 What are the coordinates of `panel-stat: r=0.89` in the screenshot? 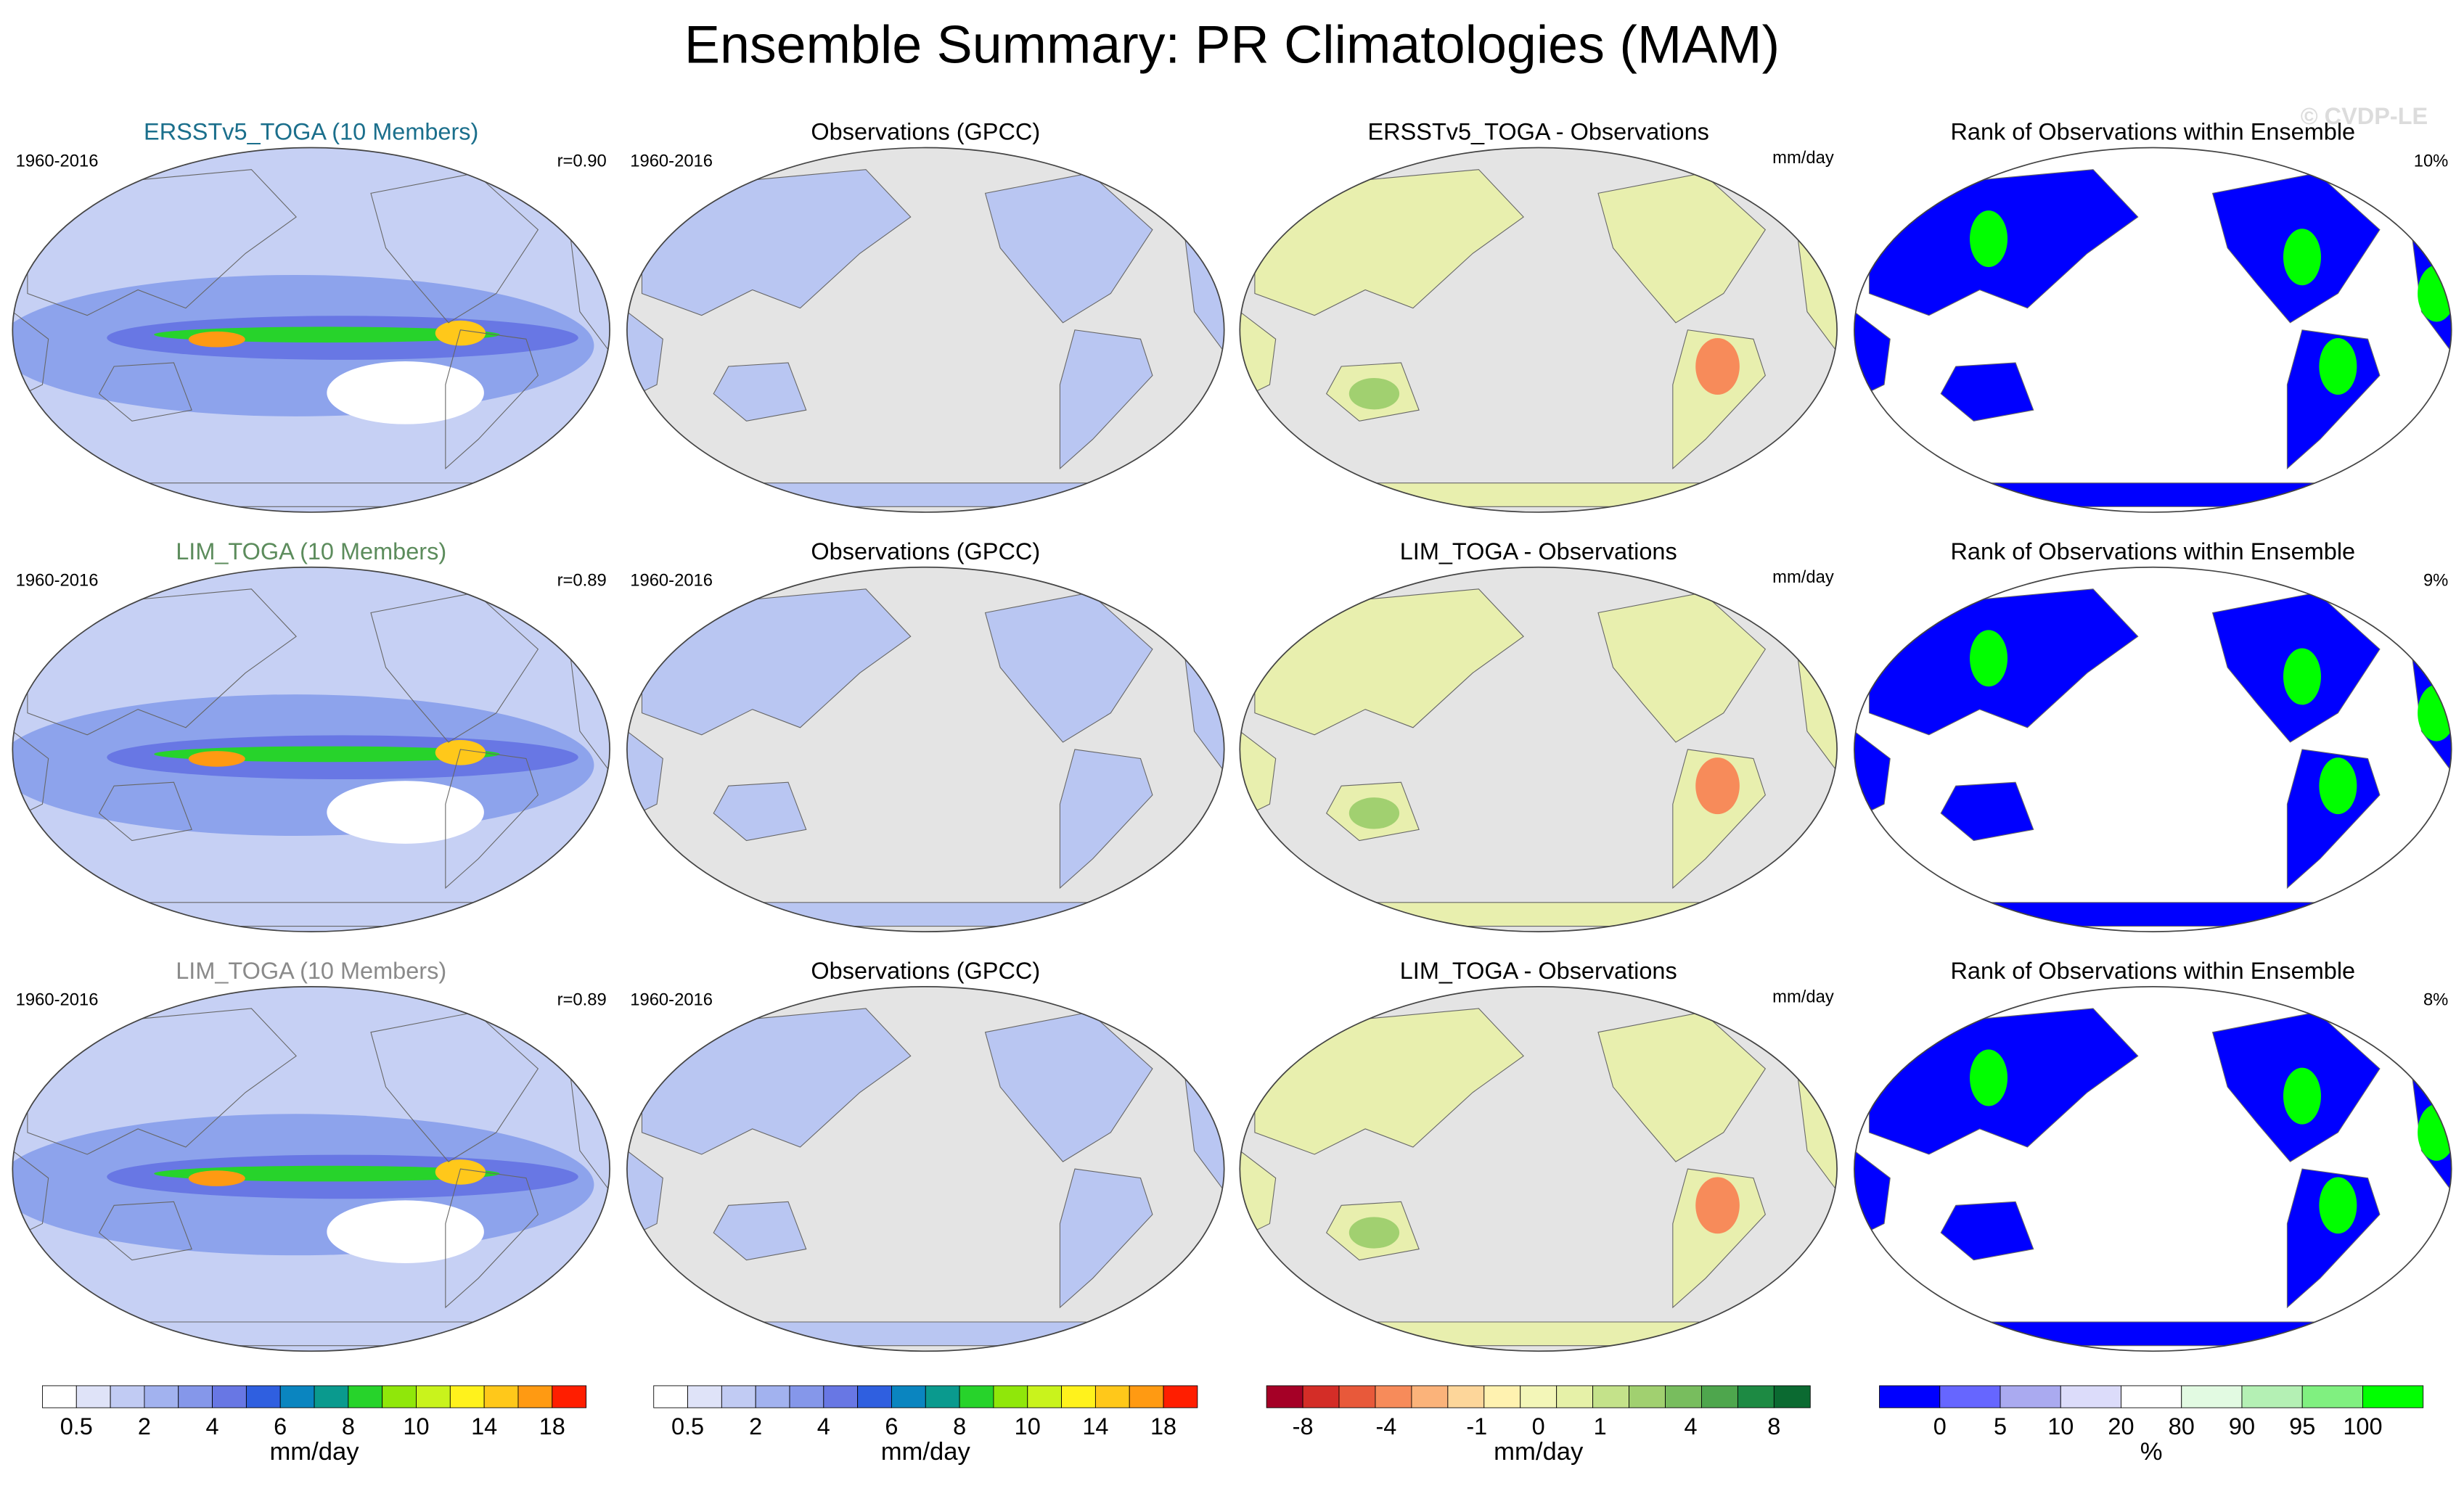 It's located at (582, 1000).